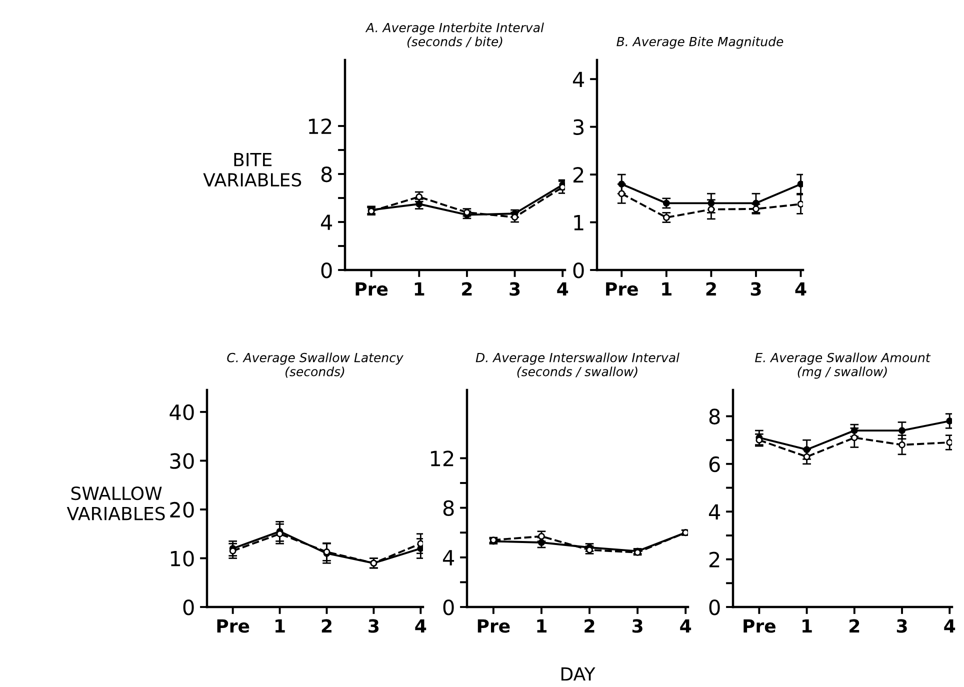  Describe the element at coordinates (454, 35) in the screenshot. I see `chart-title: A. Average Interbite Interval (seconds / bite)` at that location.